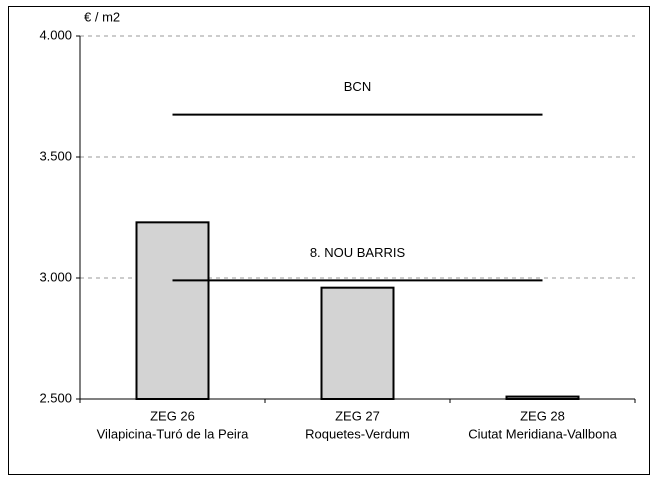  I want to click on x-tick-label: ZEG 27, so click(357, 415).